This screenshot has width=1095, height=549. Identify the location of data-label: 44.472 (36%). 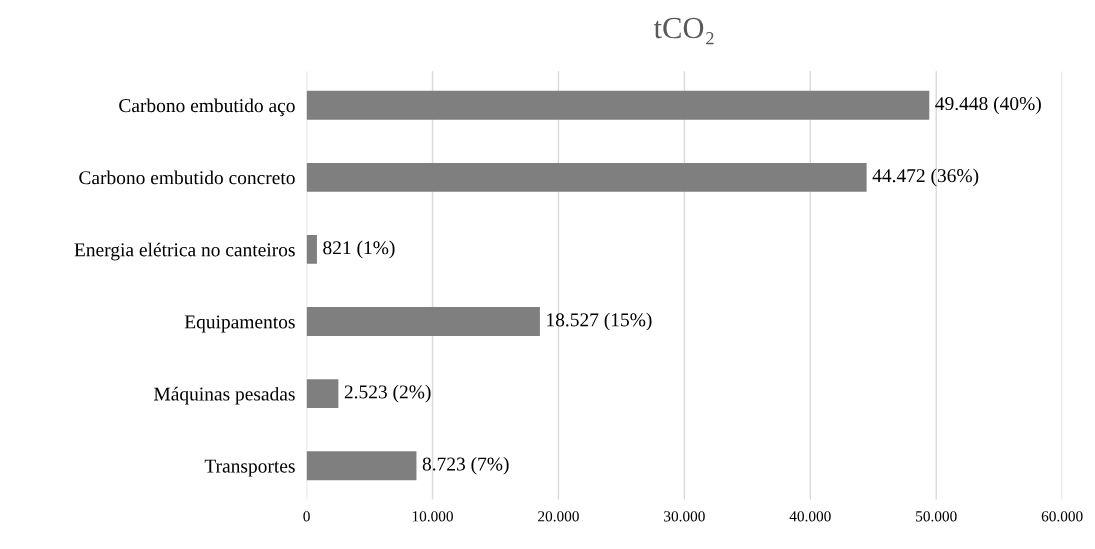
(925, 177).